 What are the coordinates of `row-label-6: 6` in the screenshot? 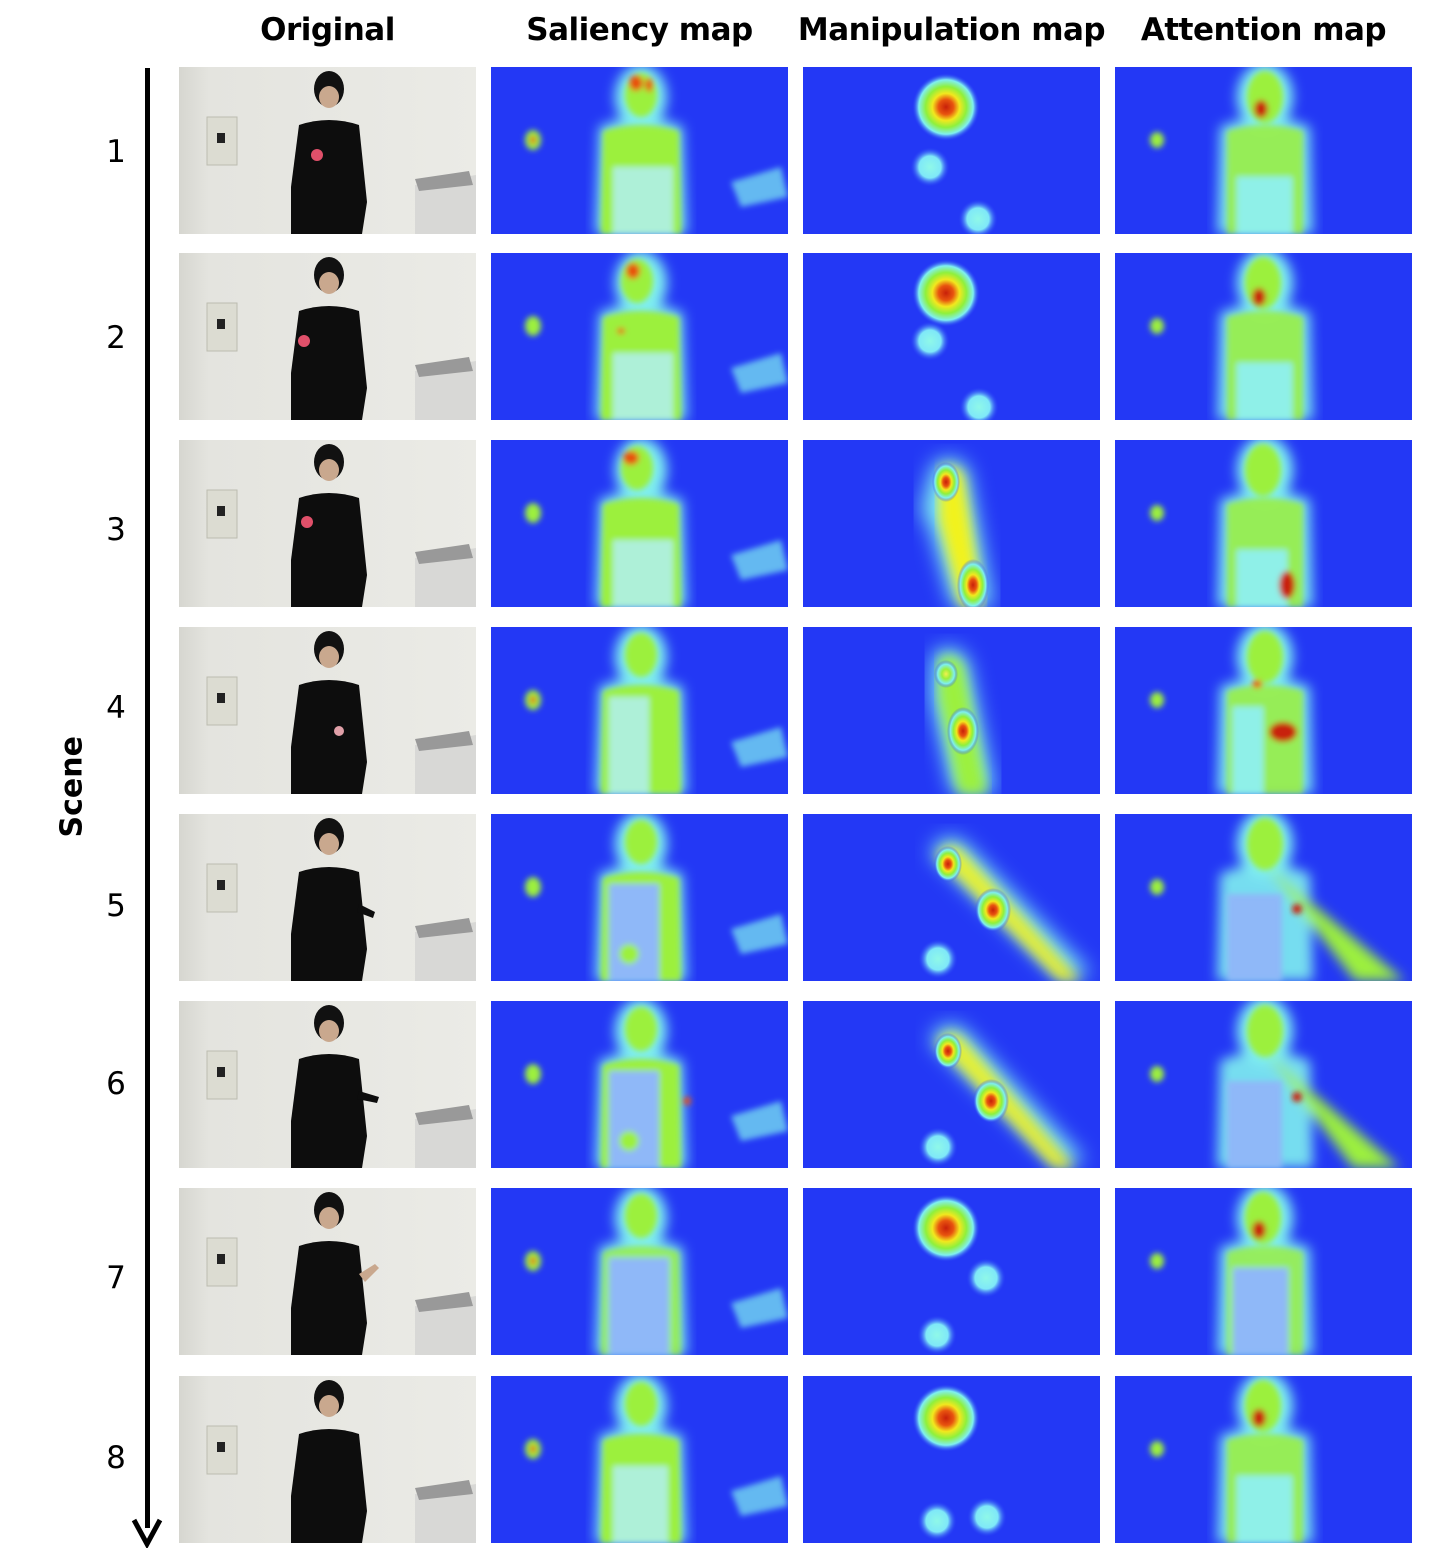 It's located at (116, 1084).